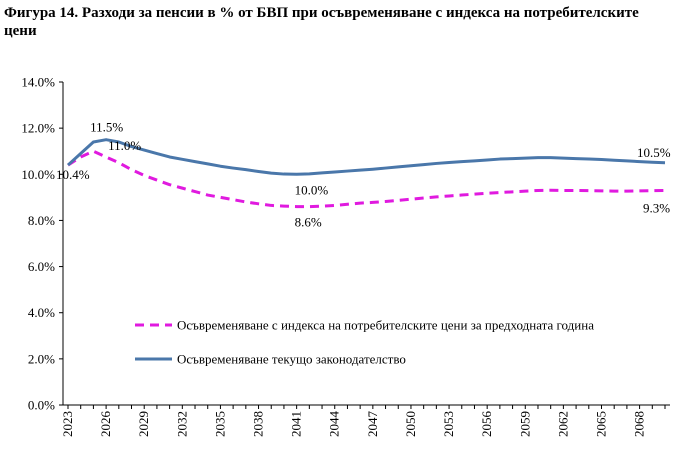 The image size is (682, 450). What do you see at coordinates (41, 312) in the screenshot?
I see `y-tick-label: 4.0%` at bounding box center [41, 312].